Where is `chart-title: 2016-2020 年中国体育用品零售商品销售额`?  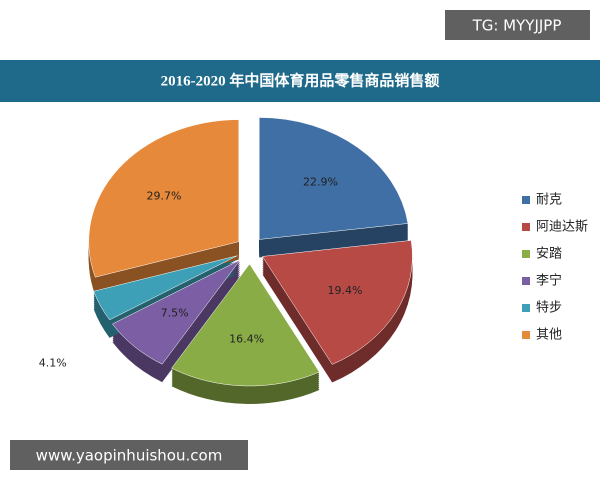
chart-title: 2016-2020 年中国体育用品零售商品销售额 is located at coordinates (300, 80).